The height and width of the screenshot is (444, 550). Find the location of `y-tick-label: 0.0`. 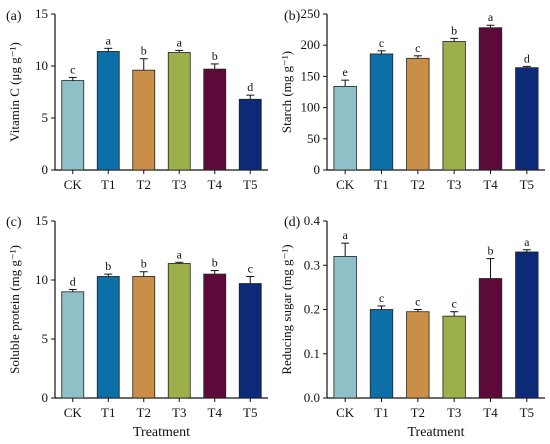

y-tick-label: 0.0 is located at coordinates (312, 397).